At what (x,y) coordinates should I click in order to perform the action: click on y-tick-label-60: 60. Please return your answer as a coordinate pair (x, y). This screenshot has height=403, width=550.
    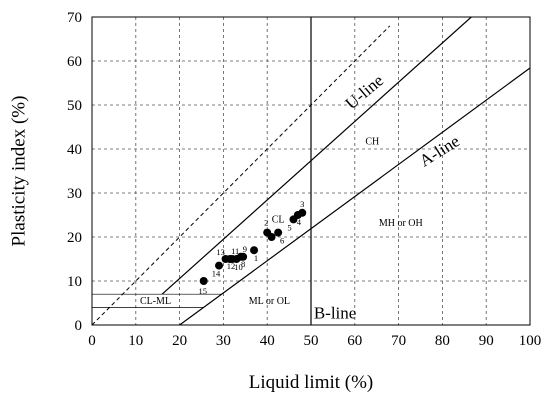
    Looking at the image, I should click on (74, 62).